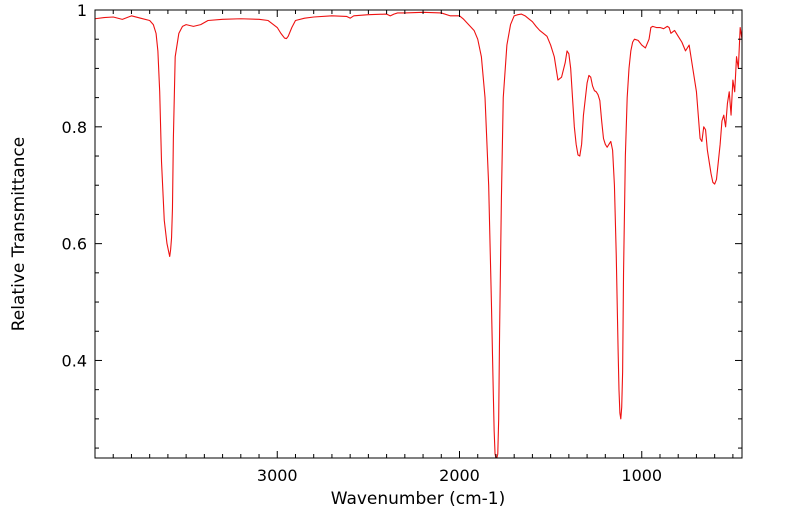 The height and width of the screenshot is (516, 799). I want to click on x-tick-label: 2000, so click(459, 475).